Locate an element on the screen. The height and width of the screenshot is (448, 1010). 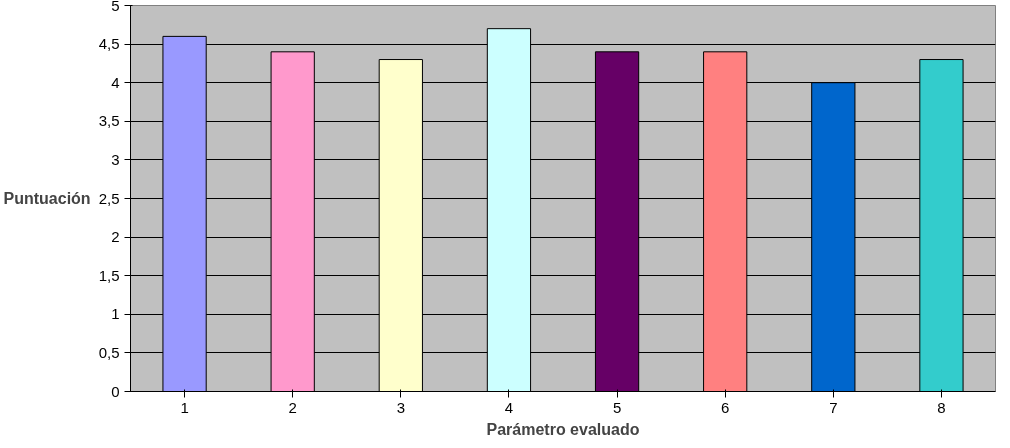
x-tick-label: 1 is located at coordinates (184, 407).